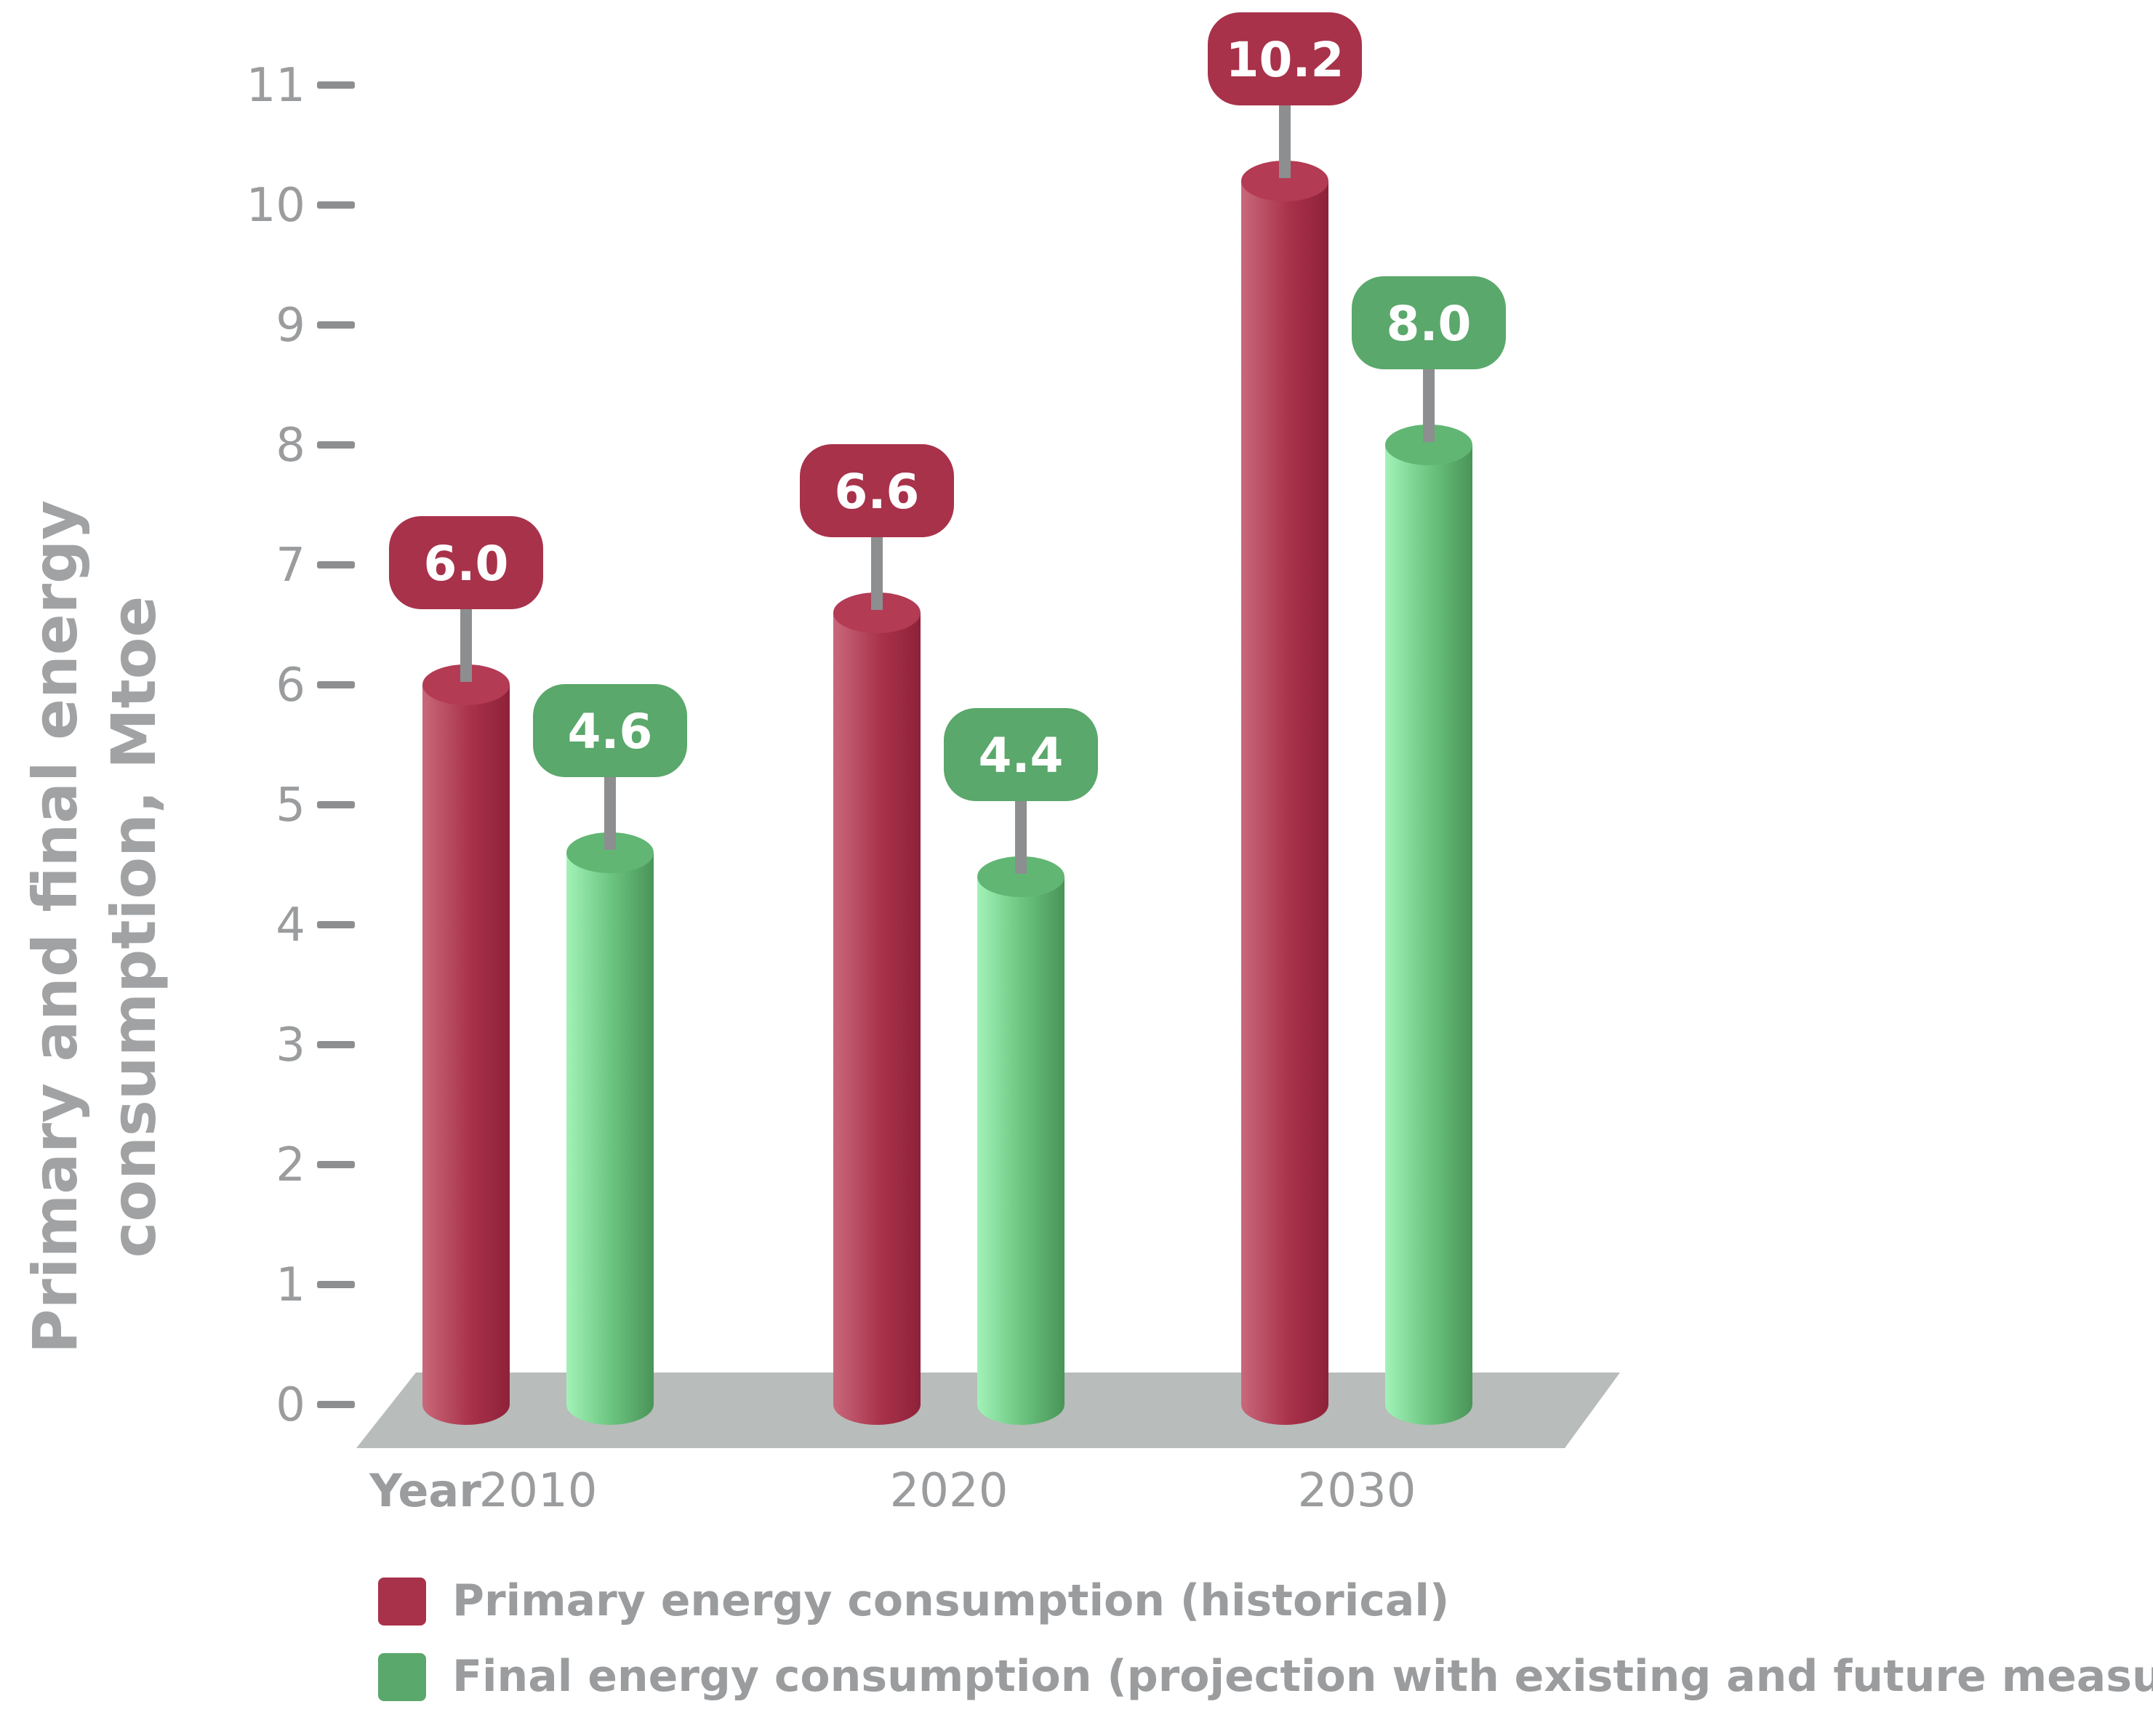 The image size is (2153, 1736). I want to click on legend-swatch-primary, so click(402, 1602).